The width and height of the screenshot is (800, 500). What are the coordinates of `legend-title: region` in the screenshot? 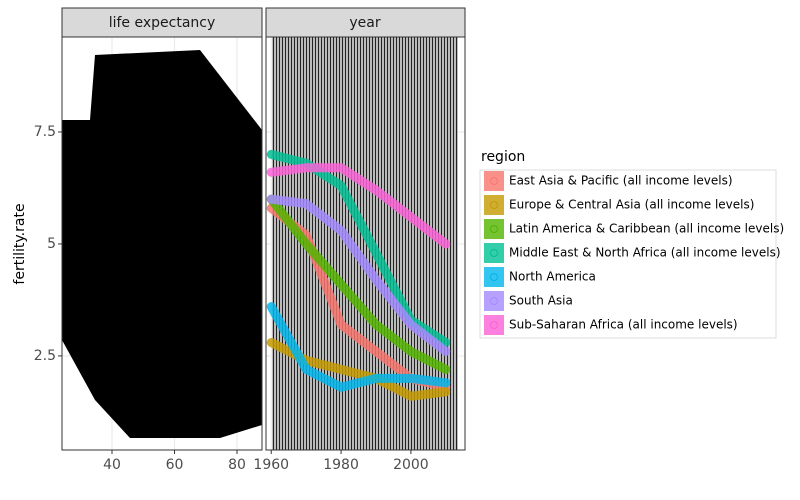 It's located at (503, 157).